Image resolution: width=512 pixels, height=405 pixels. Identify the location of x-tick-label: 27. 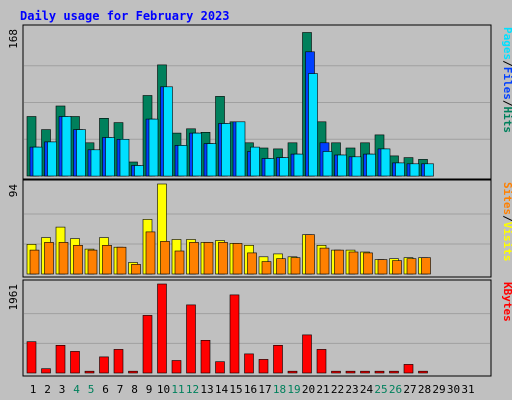
(409, 389).